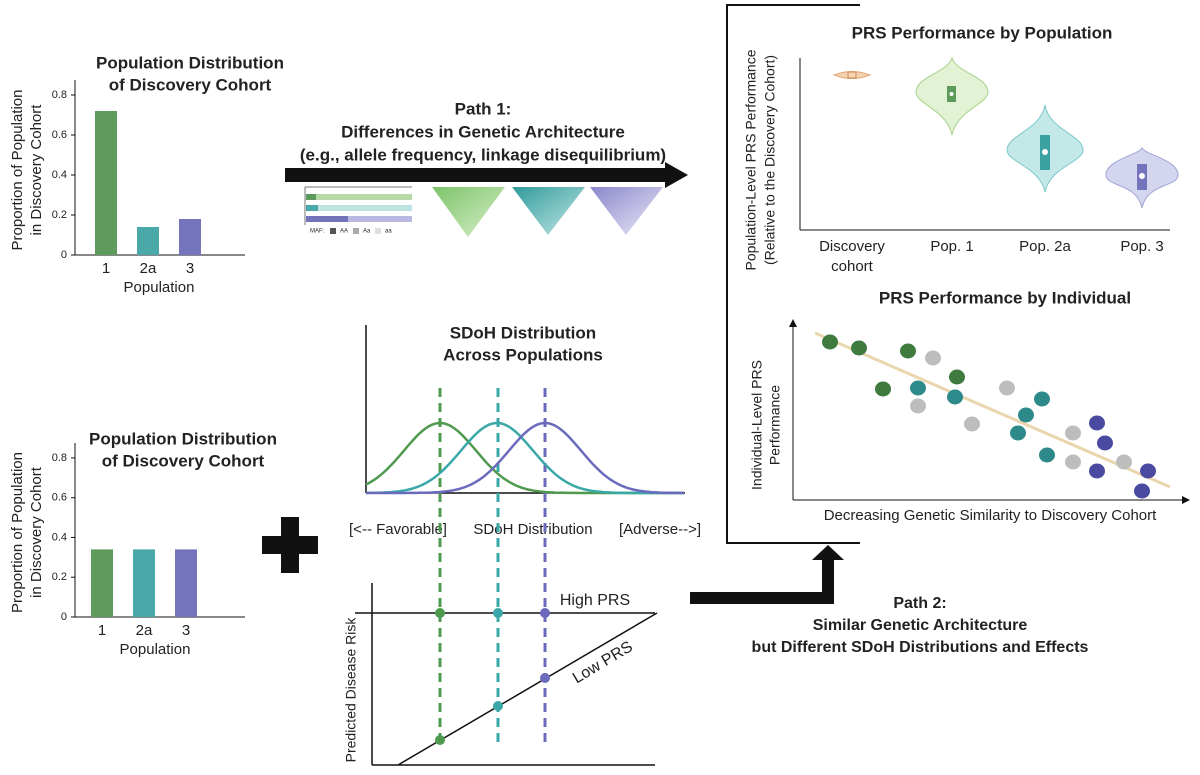 The width and height of the screenshot is (1200, 775). Describe the element at coordinates (483, 131) in the screenshot. I see `path1-title: Differences in Genetic Architecture` at that location.